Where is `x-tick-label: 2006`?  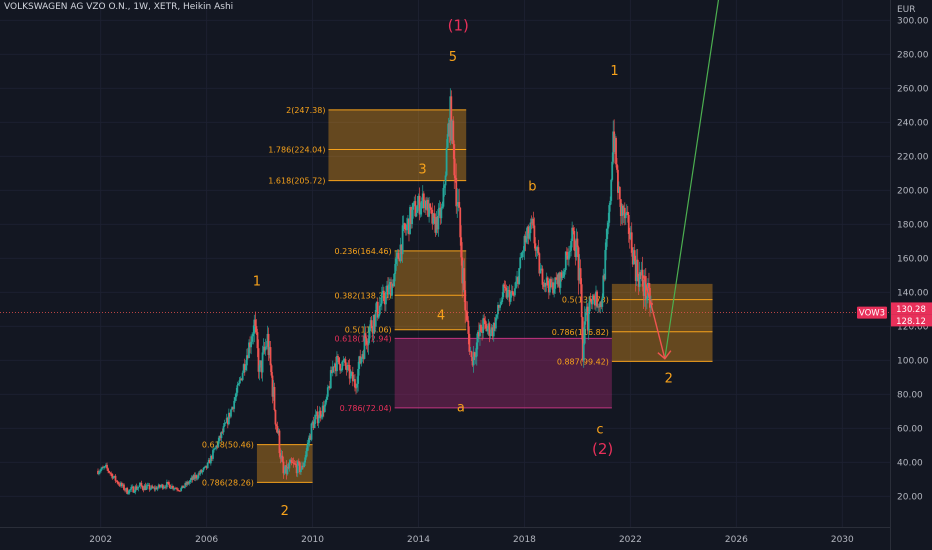 x-tick-label: 2006 is located at coordinates (206, 540).